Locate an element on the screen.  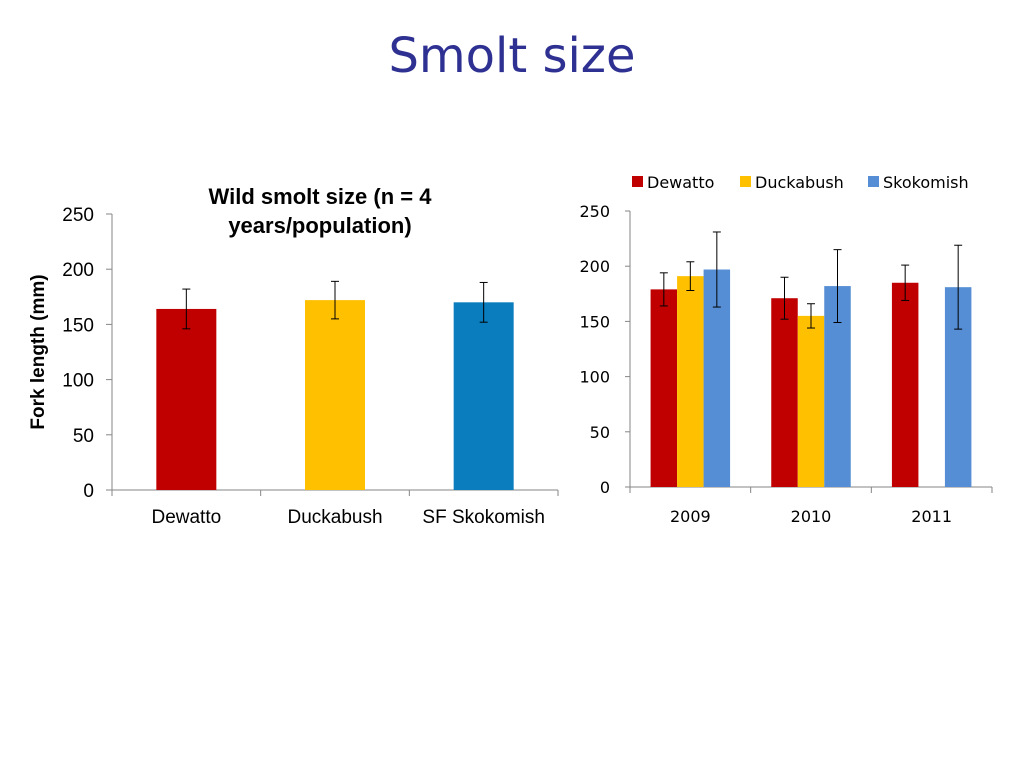
legend-label-dewatto: Dewatto is located at coordinates (680, 182).